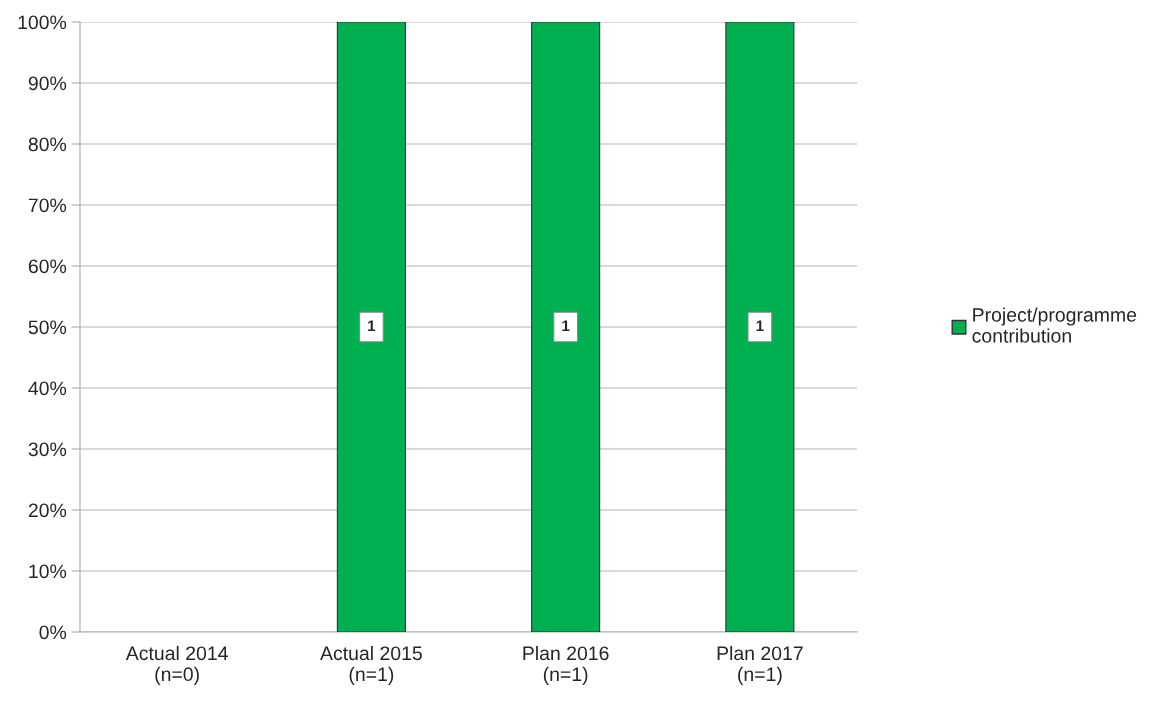 This screenshot has width=1157, height=711. I want to click on y-tick-label: 10%, so click(48, 571).